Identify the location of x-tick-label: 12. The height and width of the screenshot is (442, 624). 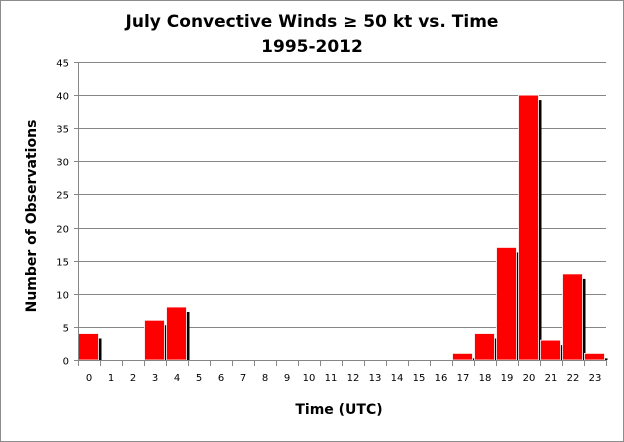
(353, 378).